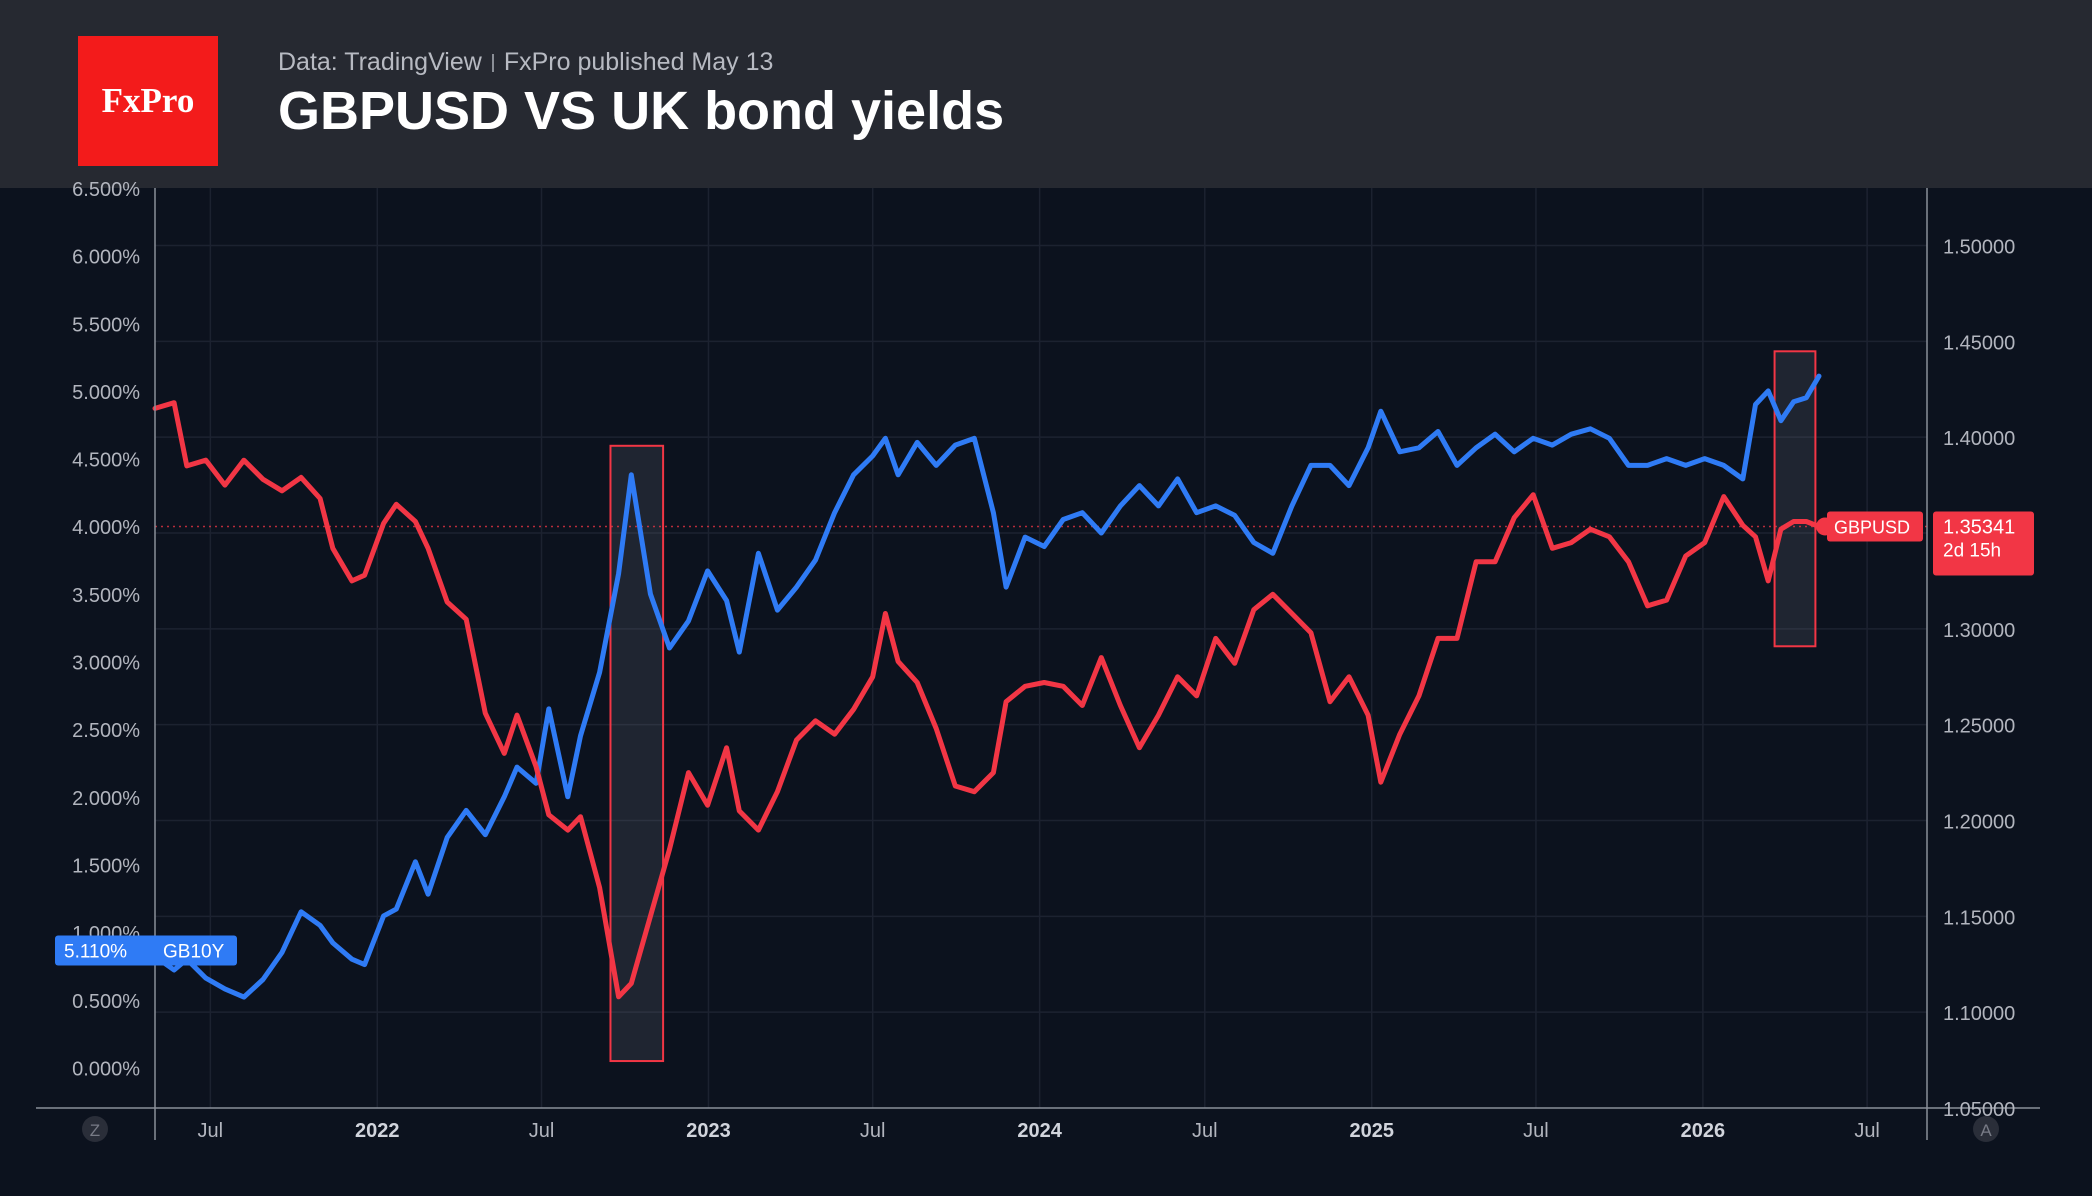 This screenshot has height=1196, width=2092. What do you see at coordinates (106, 664) in the screenshot?
I see `left-tick-label: 3.000%` at bounding box center [106, 664].